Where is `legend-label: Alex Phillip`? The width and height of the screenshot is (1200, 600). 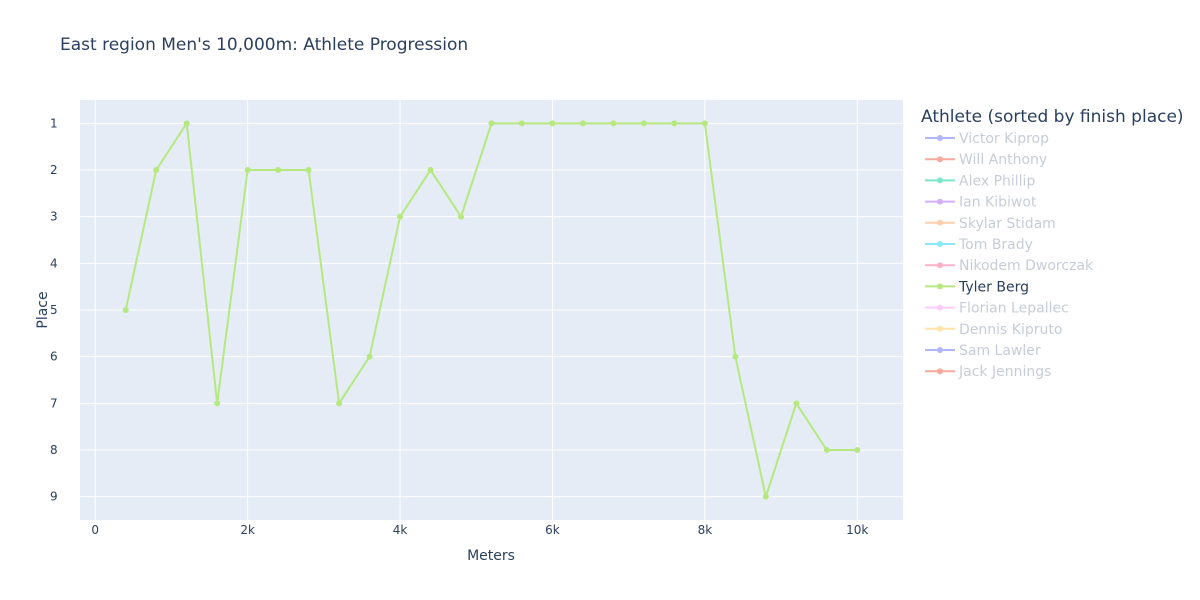
legend-label: Alex Phillip is located at coordinates (997, 181).